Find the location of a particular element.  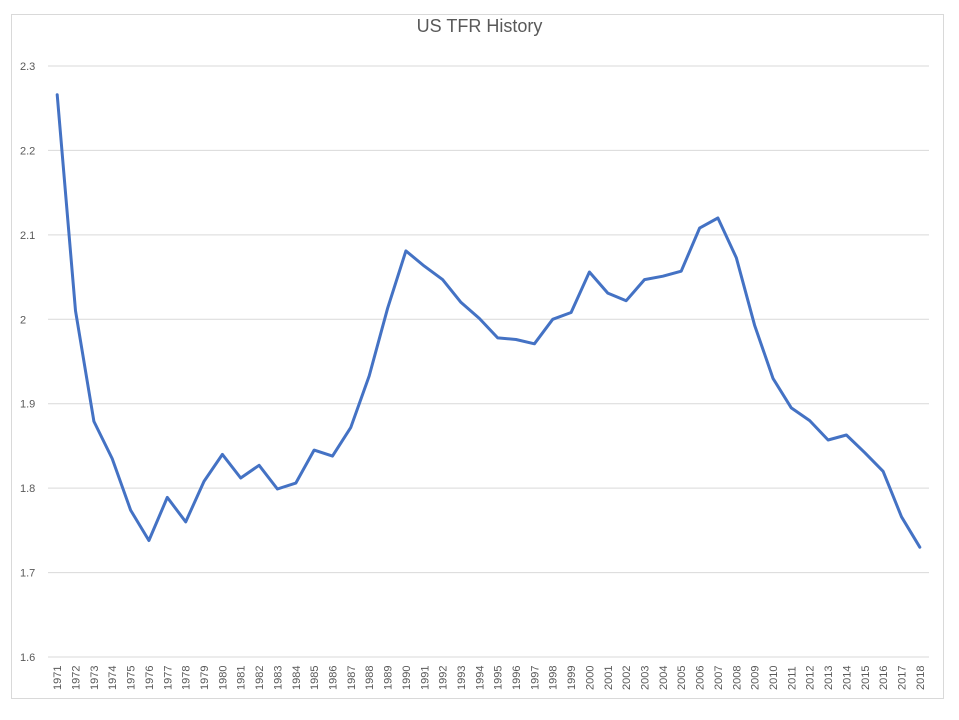

x-tick-label: 1985 is located at coordinates (315, 678).